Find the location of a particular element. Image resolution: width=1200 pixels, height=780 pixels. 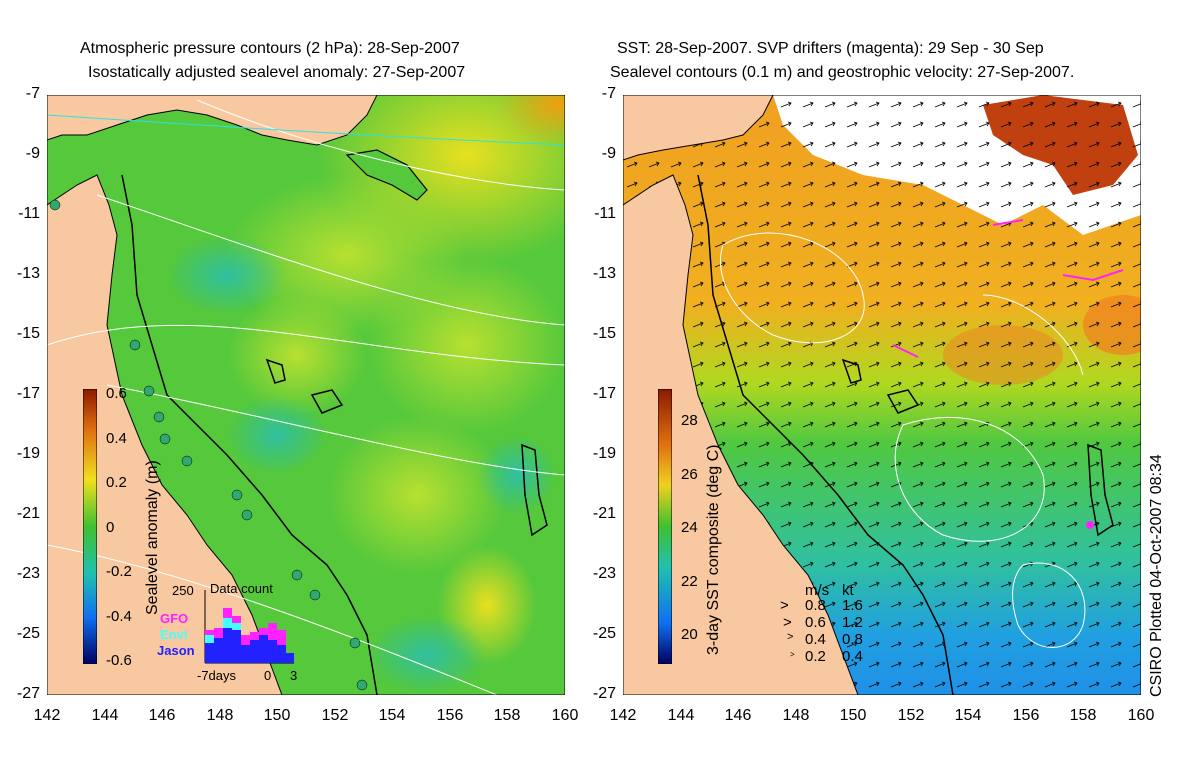

velocity-legend-kt: 1.6 is located at coordinates (852, 605).